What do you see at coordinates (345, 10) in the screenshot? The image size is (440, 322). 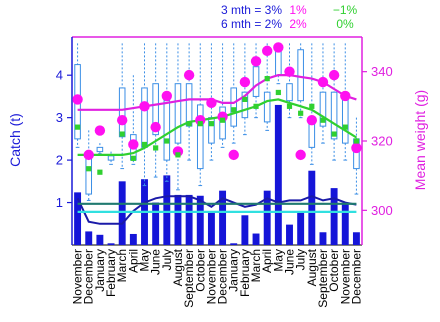 I see `legend-row-1-pct-green: −1%` at bounding box center [345, 10].